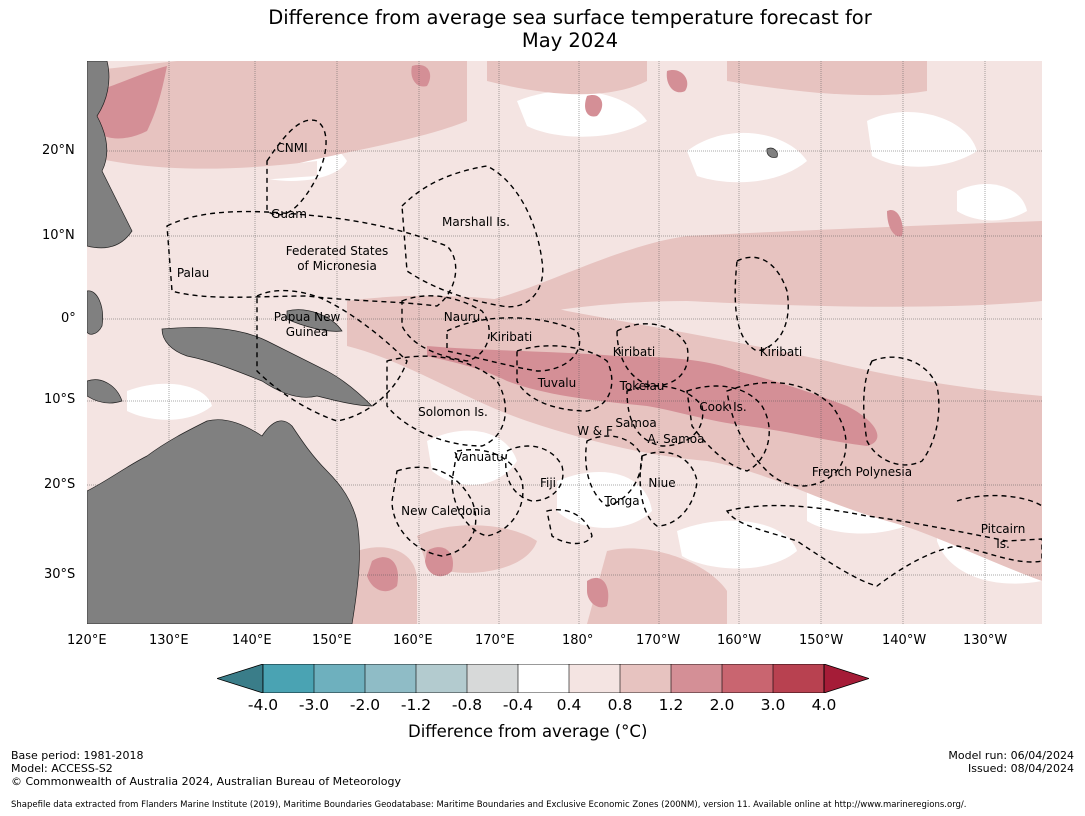 The image size is (1085, 816). What do you see at coordinates (60, 399) in the screenshot?
I see `lat-label-10s: 10°S` at bounding box center [60, 399].